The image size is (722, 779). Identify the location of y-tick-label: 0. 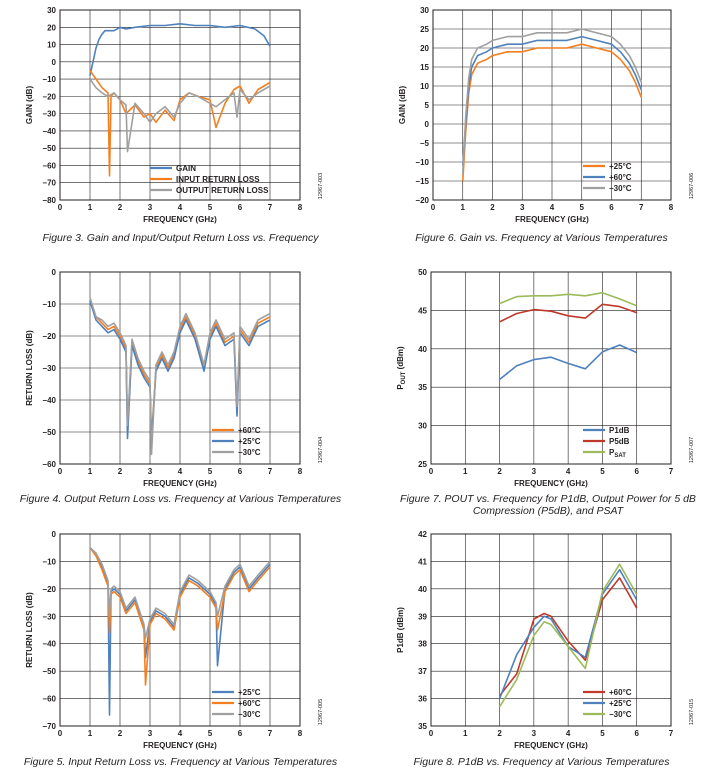
(427, 124).